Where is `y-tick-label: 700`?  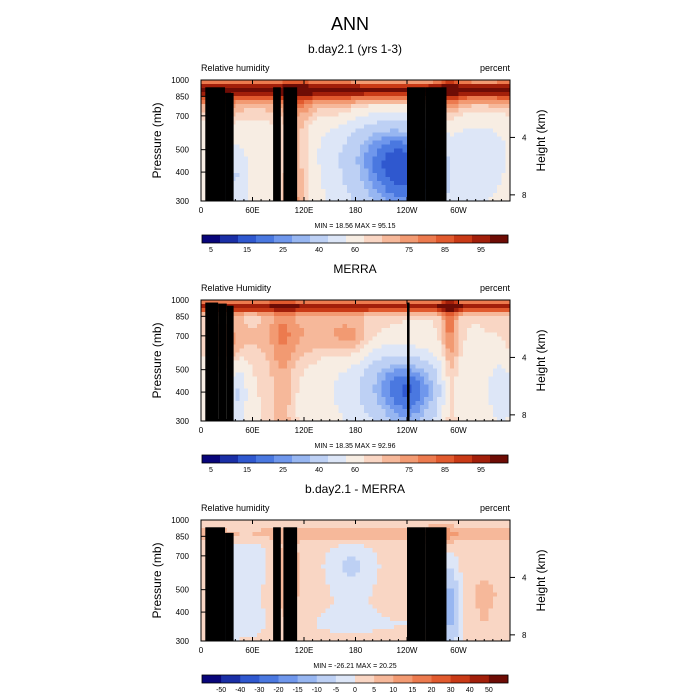 y-tick-label: 700 is located at coordinates (183, 116).